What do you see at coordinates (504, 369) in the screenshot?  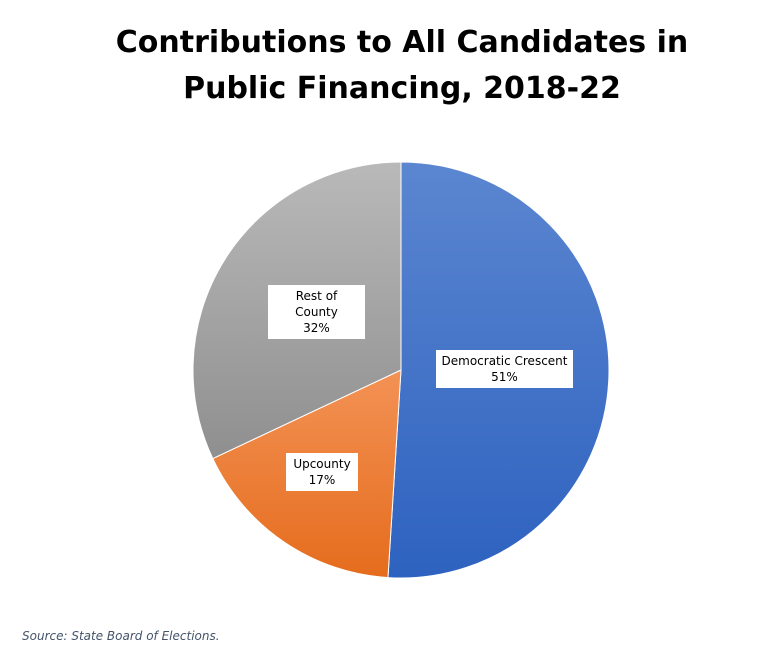 I see `slice-label-democratic-crescent: Democratic Crescent 51%` at bounding box center [504, 369].